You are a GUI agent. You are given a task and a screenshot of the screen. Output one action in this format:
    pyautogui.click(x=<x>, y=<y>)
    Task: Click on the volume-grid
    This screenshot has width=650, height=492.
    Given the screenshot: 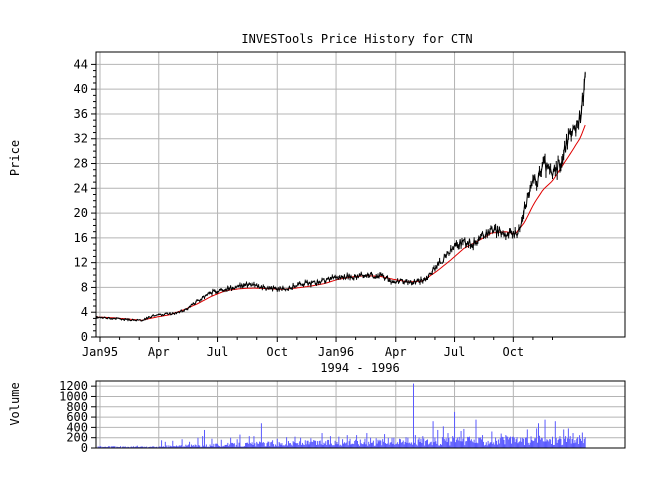 What is the action you would take?
    pyautogui.click(x=360, y=414)
    